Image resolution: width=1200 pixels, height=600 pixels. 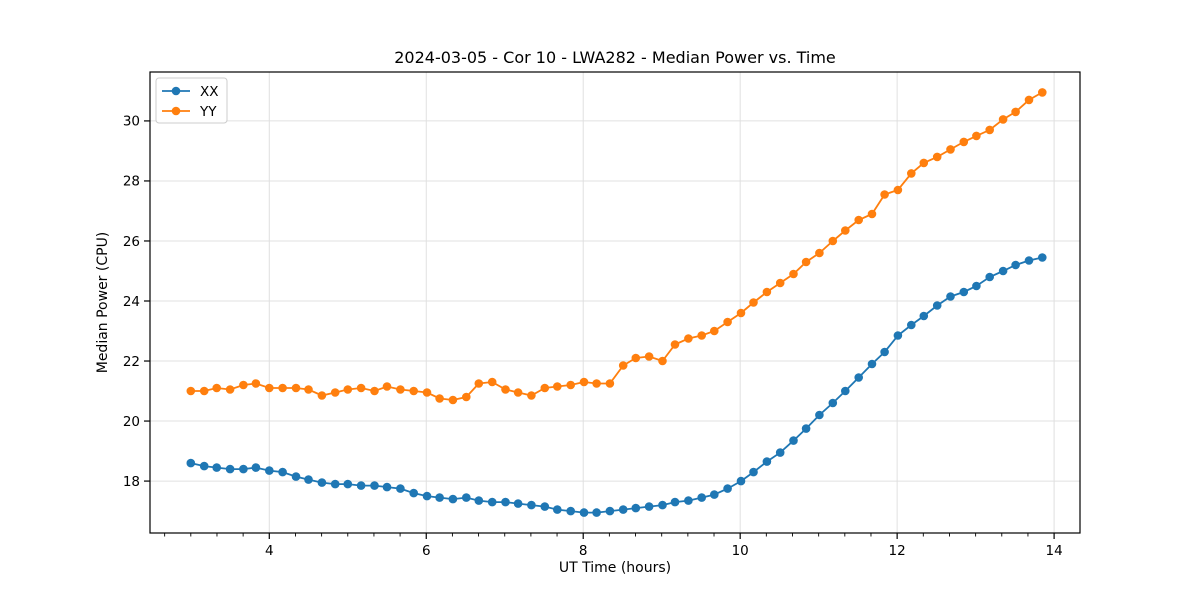 What do you see at coordinates (131, 482) in the screenshot?
I see `y-tick-label: 18` at bounding box center [131, 482].